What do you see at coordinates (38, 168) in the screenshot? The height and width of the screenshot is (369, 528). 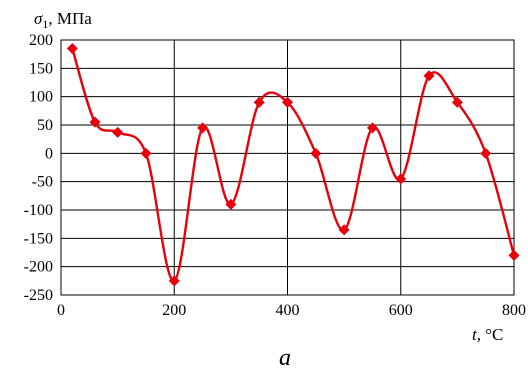 I see `y-axis-ticks: 200 150 100 50 0 -50 -100 -150 -200 -250` at bounding box center [38, 168].